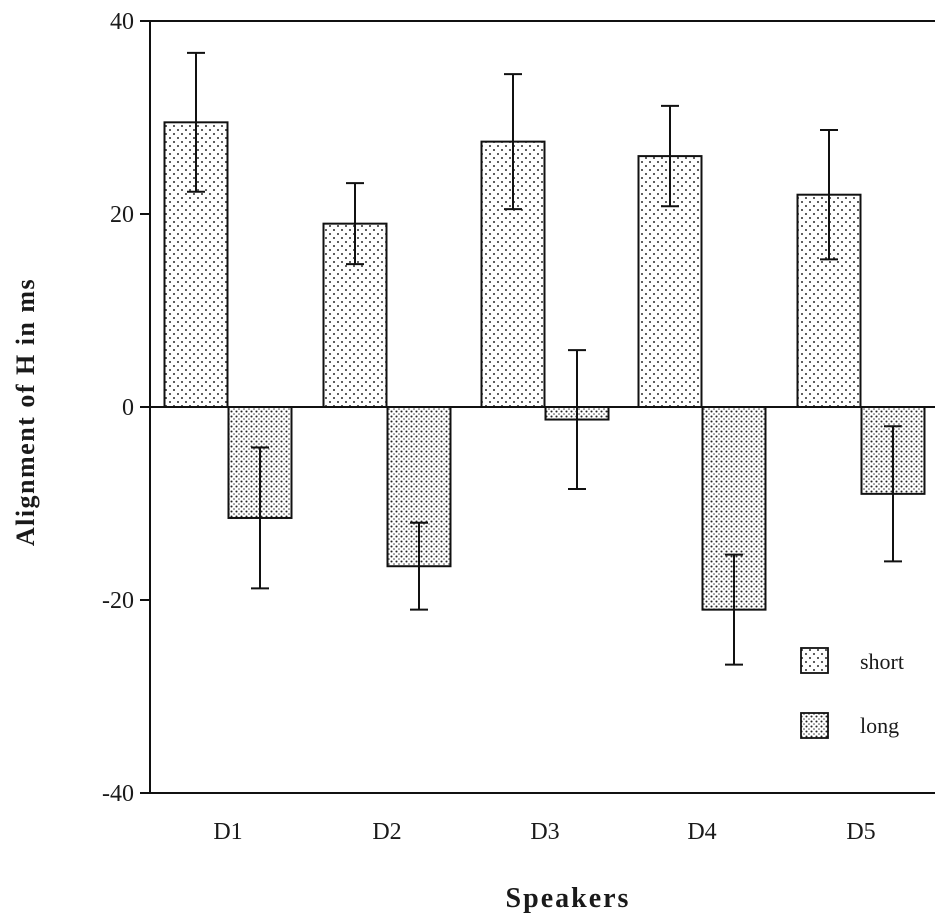  Describe the element at coordinates (122, 22) in the screenshot. I see `y-tick-label: 40` at that location.